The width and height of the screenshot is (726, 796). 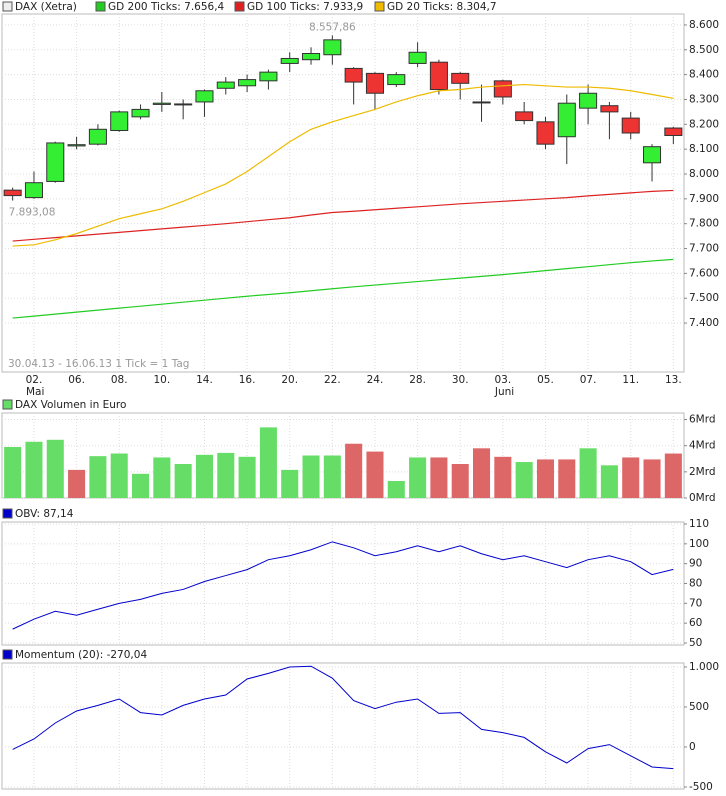 I want to click on y-tick-label: 4Mrd, so click(x=702, y=446).